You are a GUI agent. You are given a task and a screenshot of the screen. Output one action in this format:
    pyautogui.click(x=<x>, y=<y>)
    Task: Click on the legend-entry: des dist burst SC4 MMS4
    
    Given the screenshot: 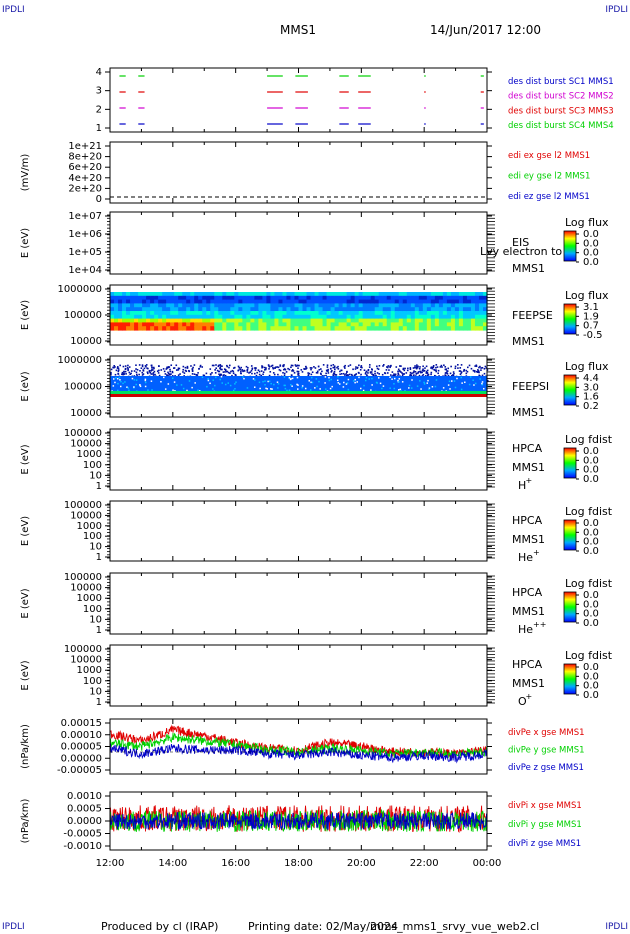 What is the action you would take?
    pyautogui.click(x=561, y=126)
    